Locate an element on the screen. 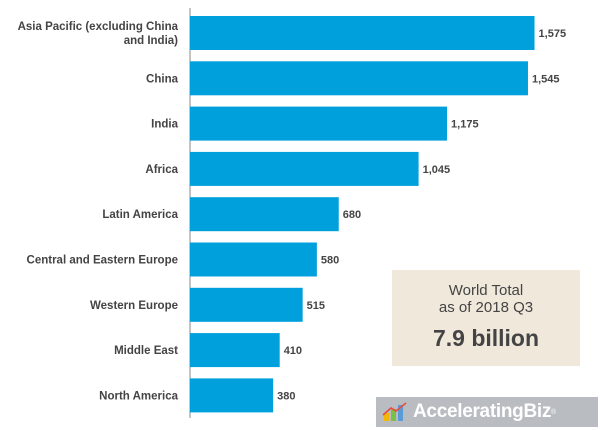  bar-value-label: 1,045 is located at coordinates (437, 170).